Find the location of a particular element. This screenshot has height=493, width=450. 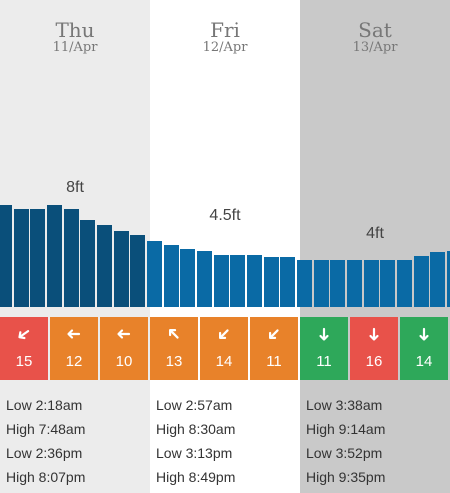

wind-speed: 13 is located at coordinates (174, 361).